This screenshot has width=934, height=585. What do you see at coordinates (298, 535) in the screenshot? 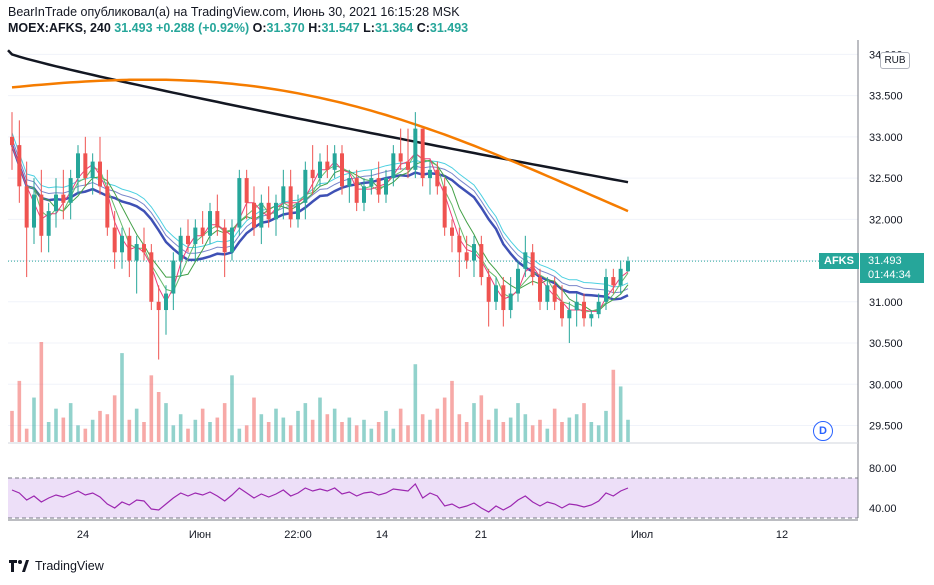
I see `time-tick-label: 22:00` at bounding box center [298, 535].